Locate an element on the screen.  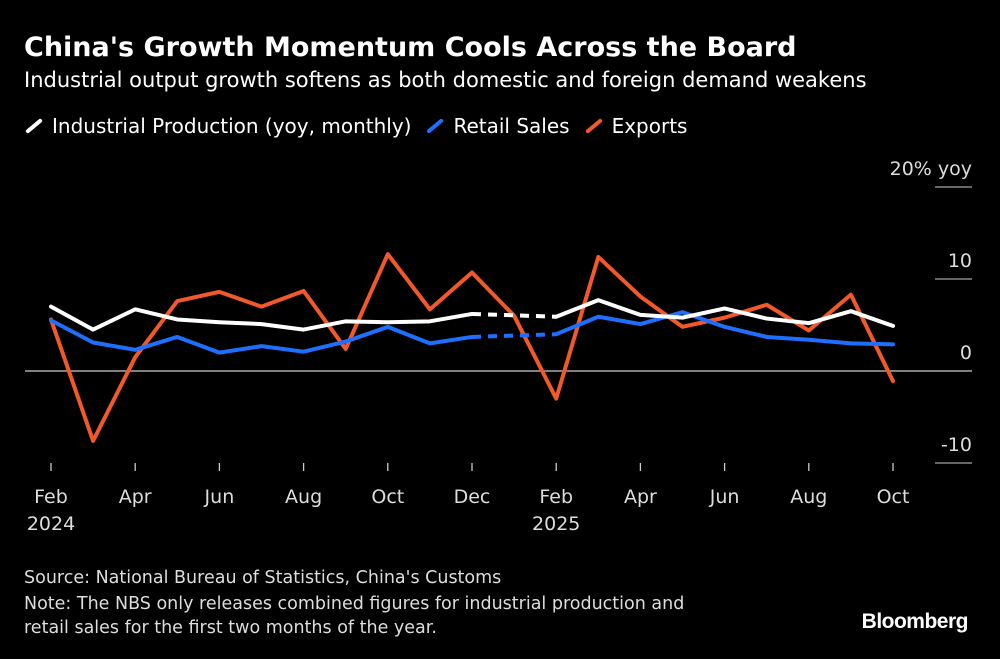
x-tick-label: Dec is located at coordinates (472, 497).